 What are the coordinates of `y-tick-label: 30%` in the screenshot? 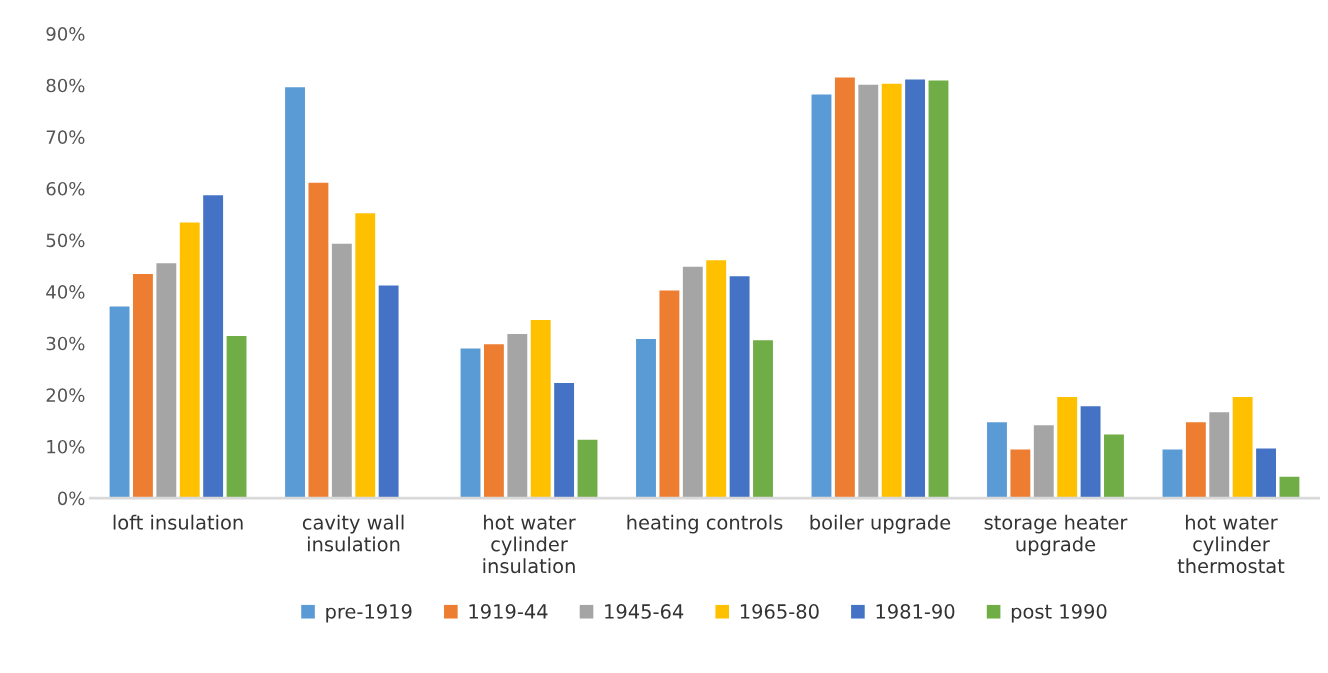 It's located at (65, 343).